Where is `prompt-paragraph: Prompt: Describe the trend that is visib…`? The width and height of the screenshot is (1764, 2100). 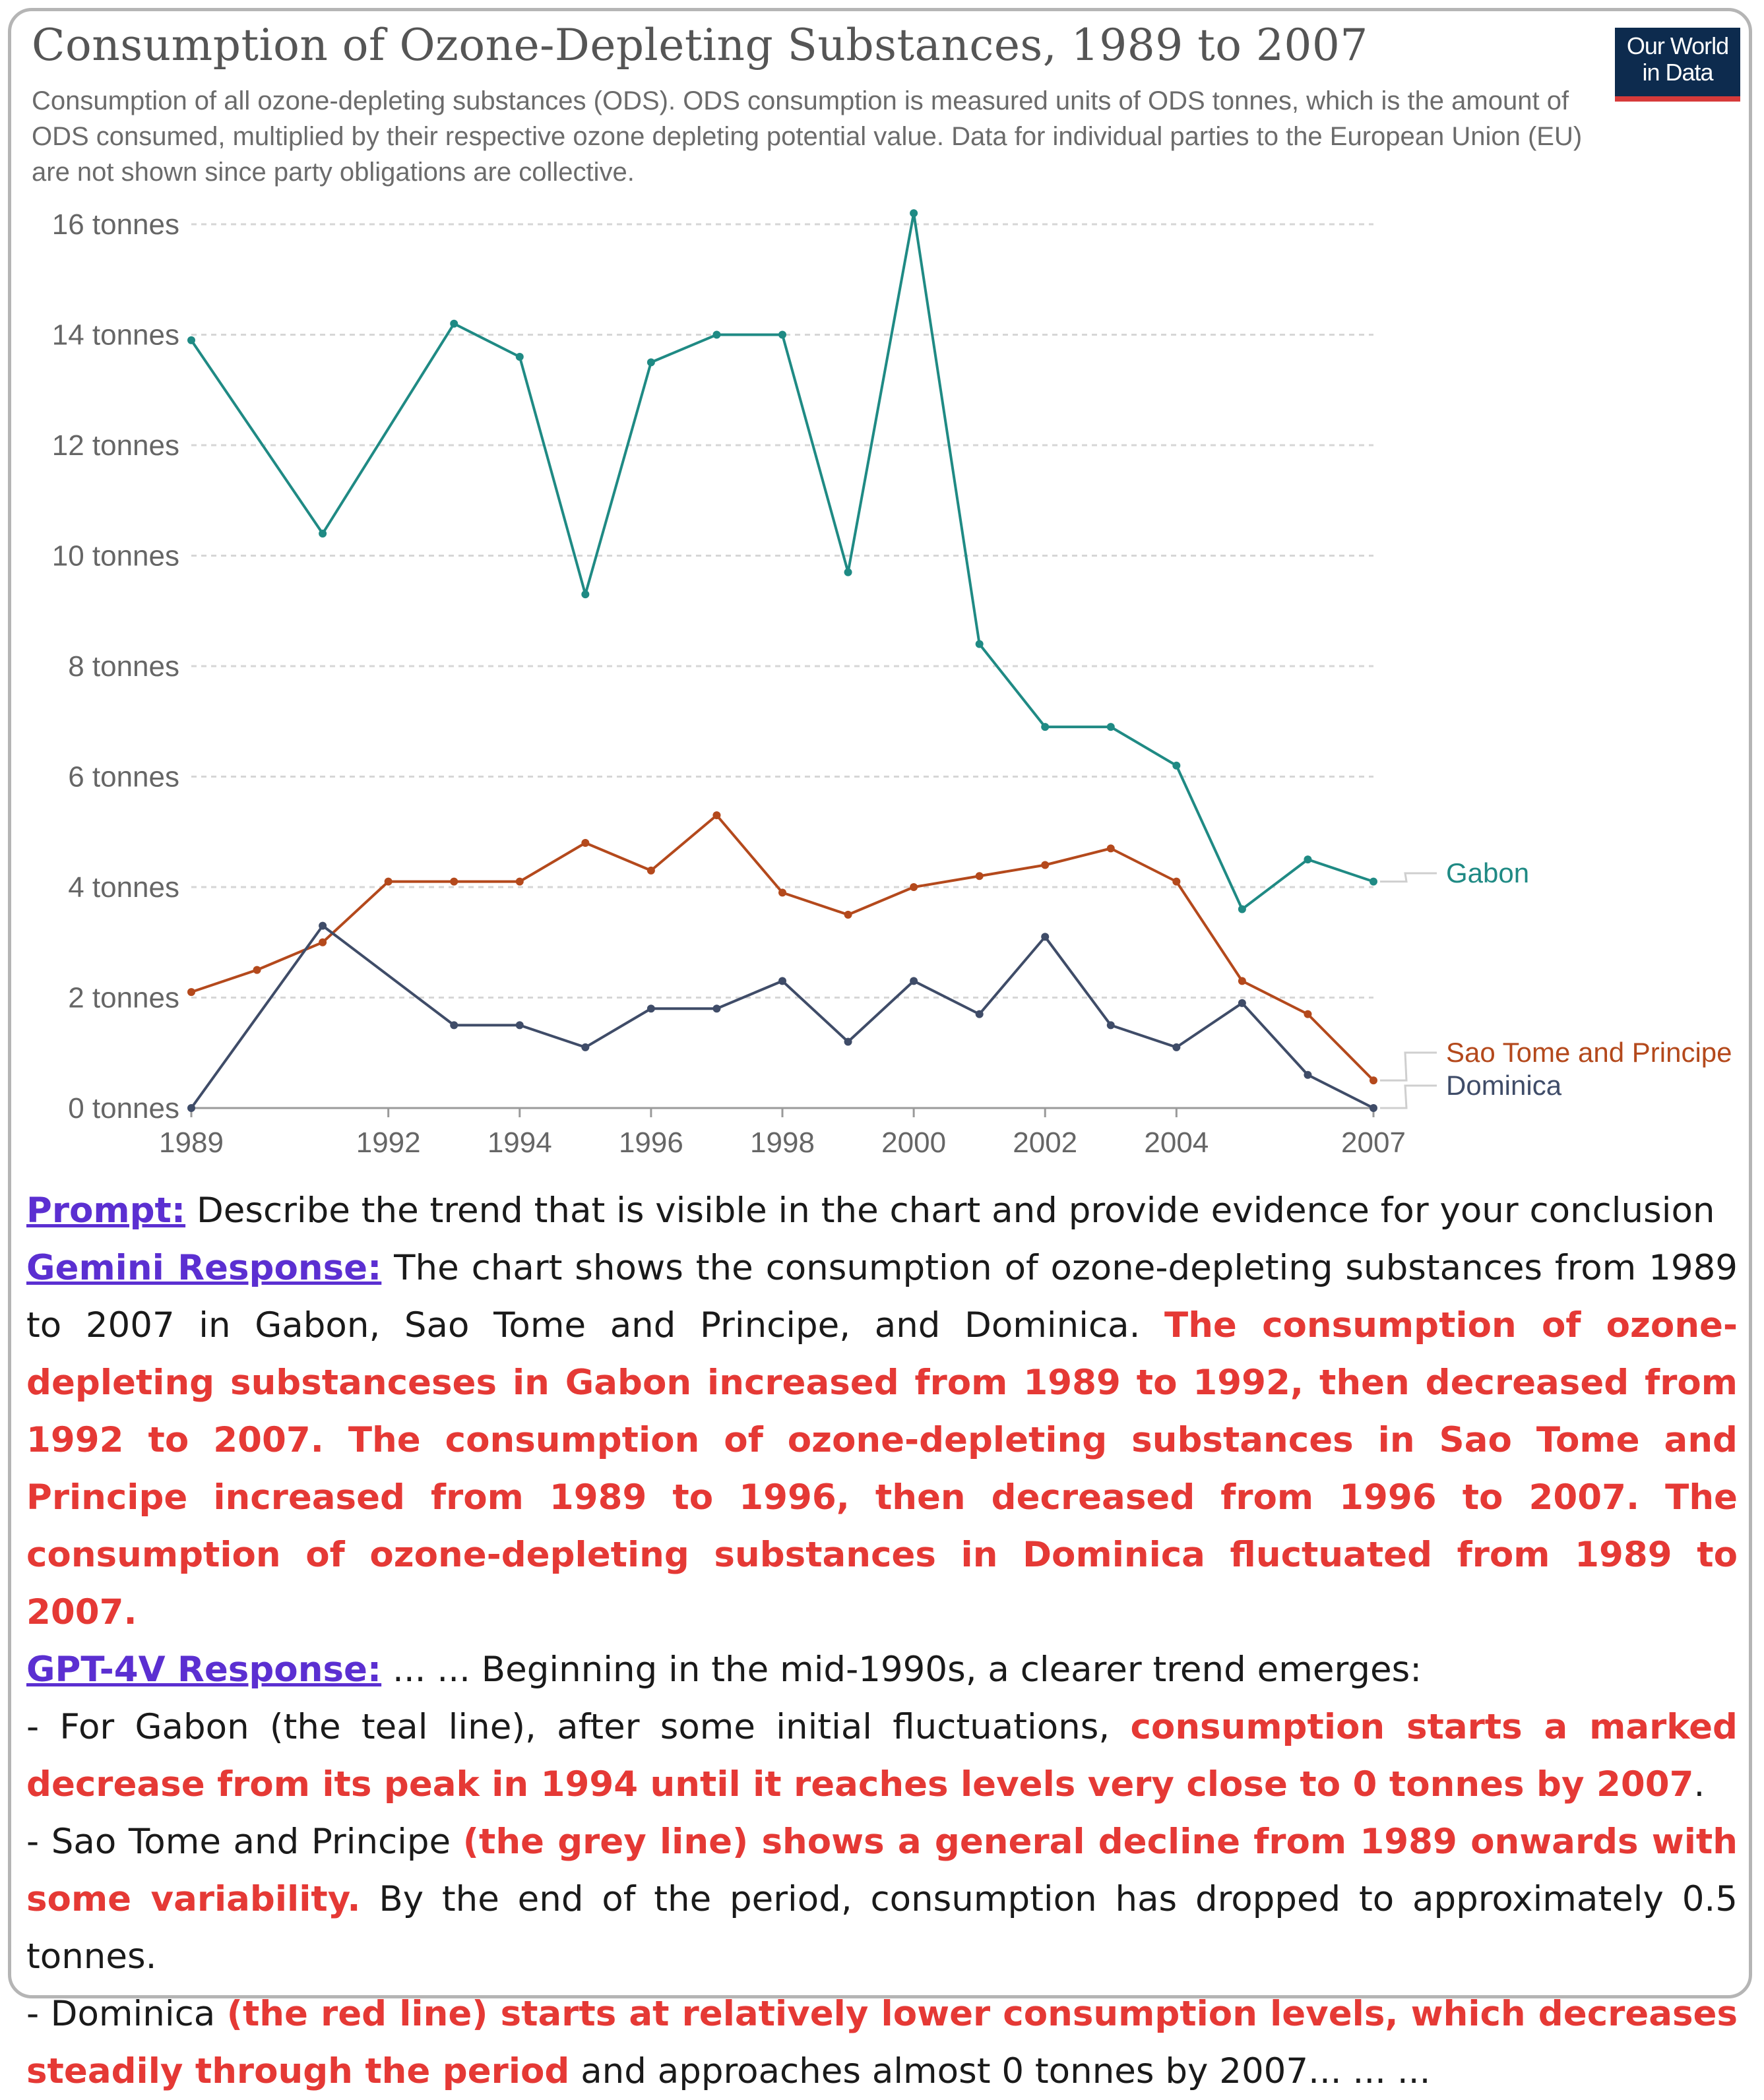
prompt-paragraph: Prompt: Describe the trend that is visib… is located at coordinates (882, 1210).